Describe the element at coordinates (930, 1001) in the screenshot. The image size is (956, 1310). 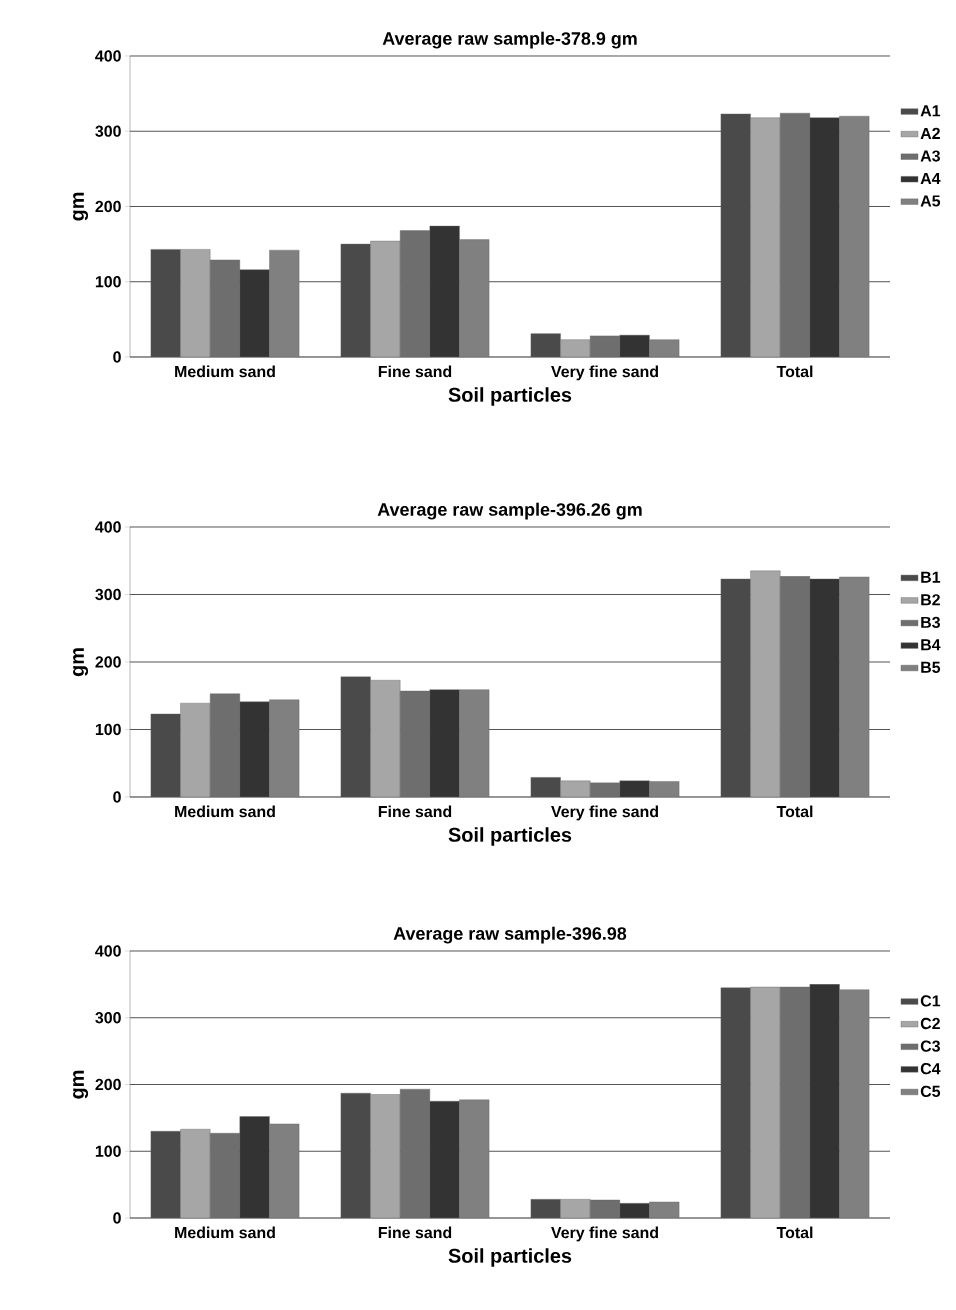
I see `legend-label: C1` at that location.